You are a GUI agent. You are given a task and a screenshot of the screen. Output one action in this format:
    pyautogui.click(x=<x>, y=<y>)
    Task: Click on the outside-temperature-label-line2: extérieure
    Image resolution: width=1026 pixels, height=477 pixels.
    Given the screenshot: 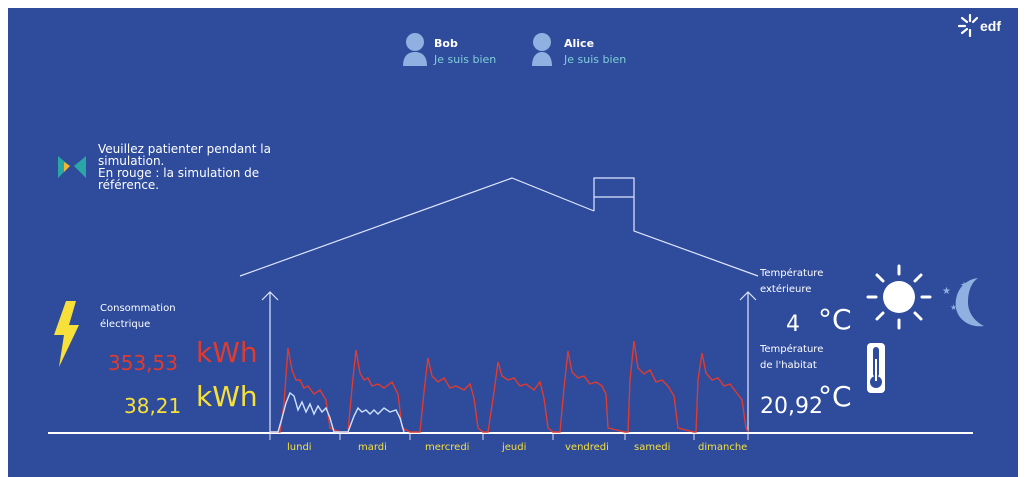 What is the action you would take?
    pyautogui.click(x=786, y=289)
    